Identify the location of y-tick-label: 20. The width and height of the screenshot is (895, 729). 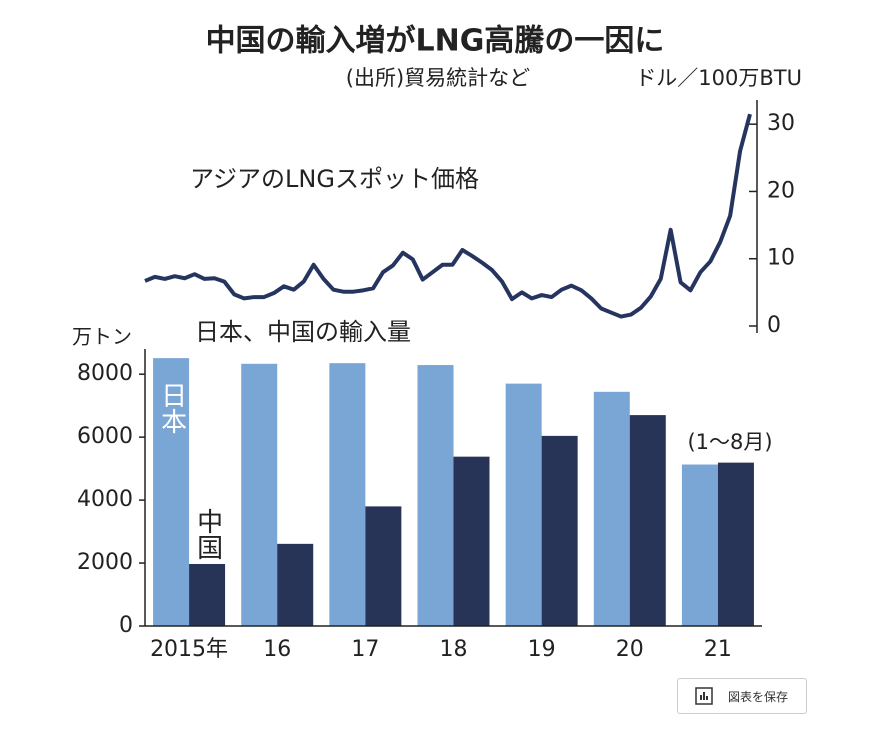
(781, 190).